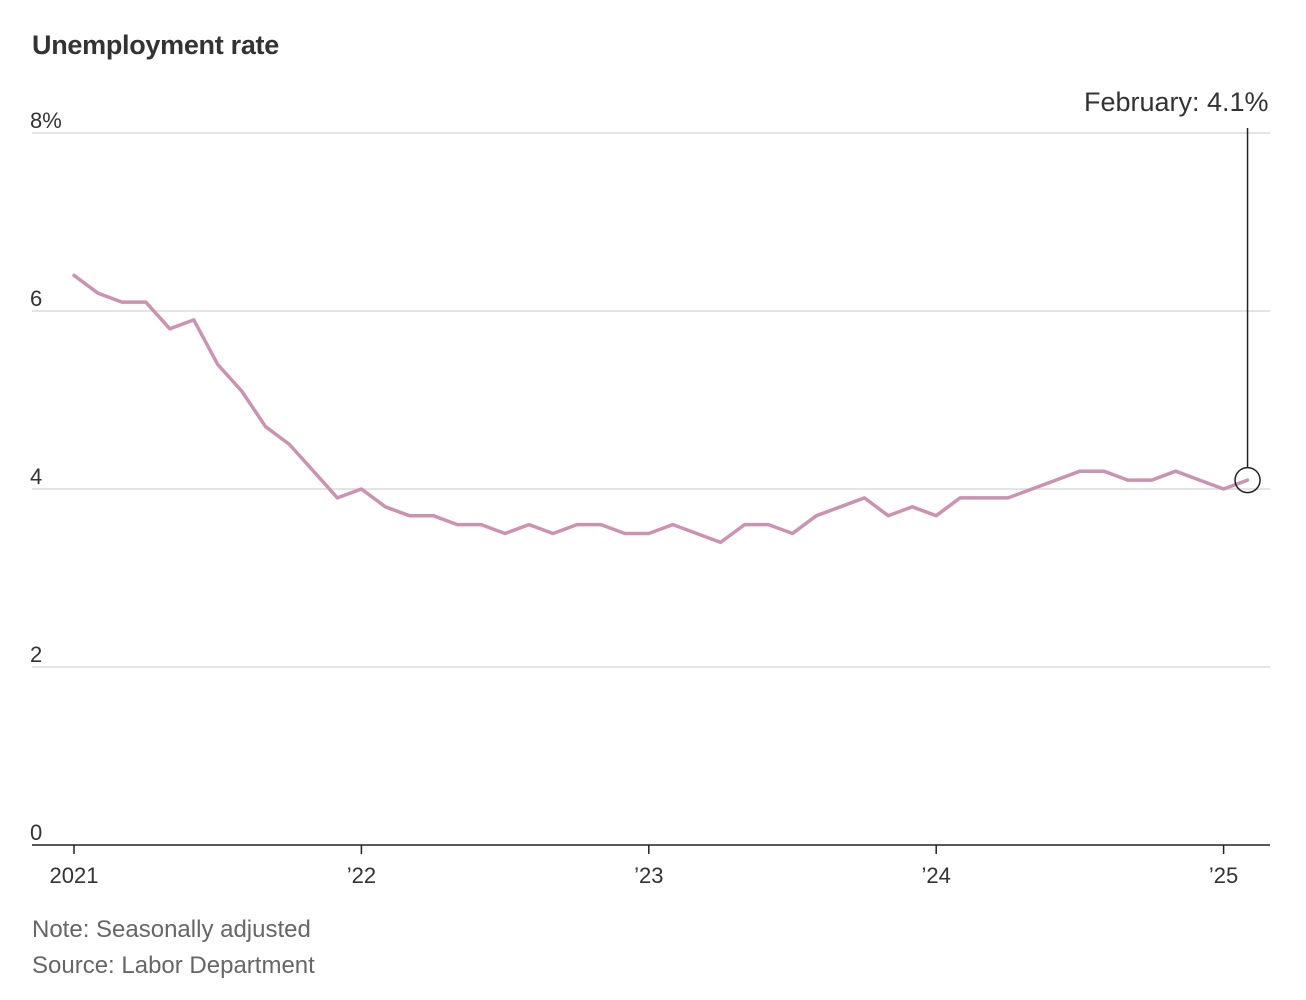 This screenshot has height=1000, width=1306. I want to click on footnote-source: Source: Labor Department, so click(173, 965).